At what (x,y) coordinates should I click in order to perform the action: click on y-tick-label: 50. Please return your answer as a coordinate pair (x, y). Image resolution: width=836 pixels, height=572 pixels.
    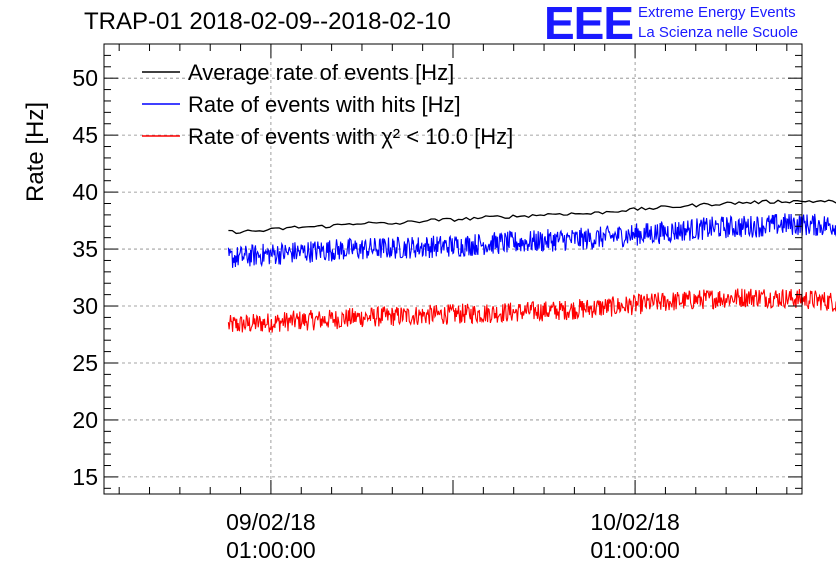
    Looking at the image, I should click on (85, 78).